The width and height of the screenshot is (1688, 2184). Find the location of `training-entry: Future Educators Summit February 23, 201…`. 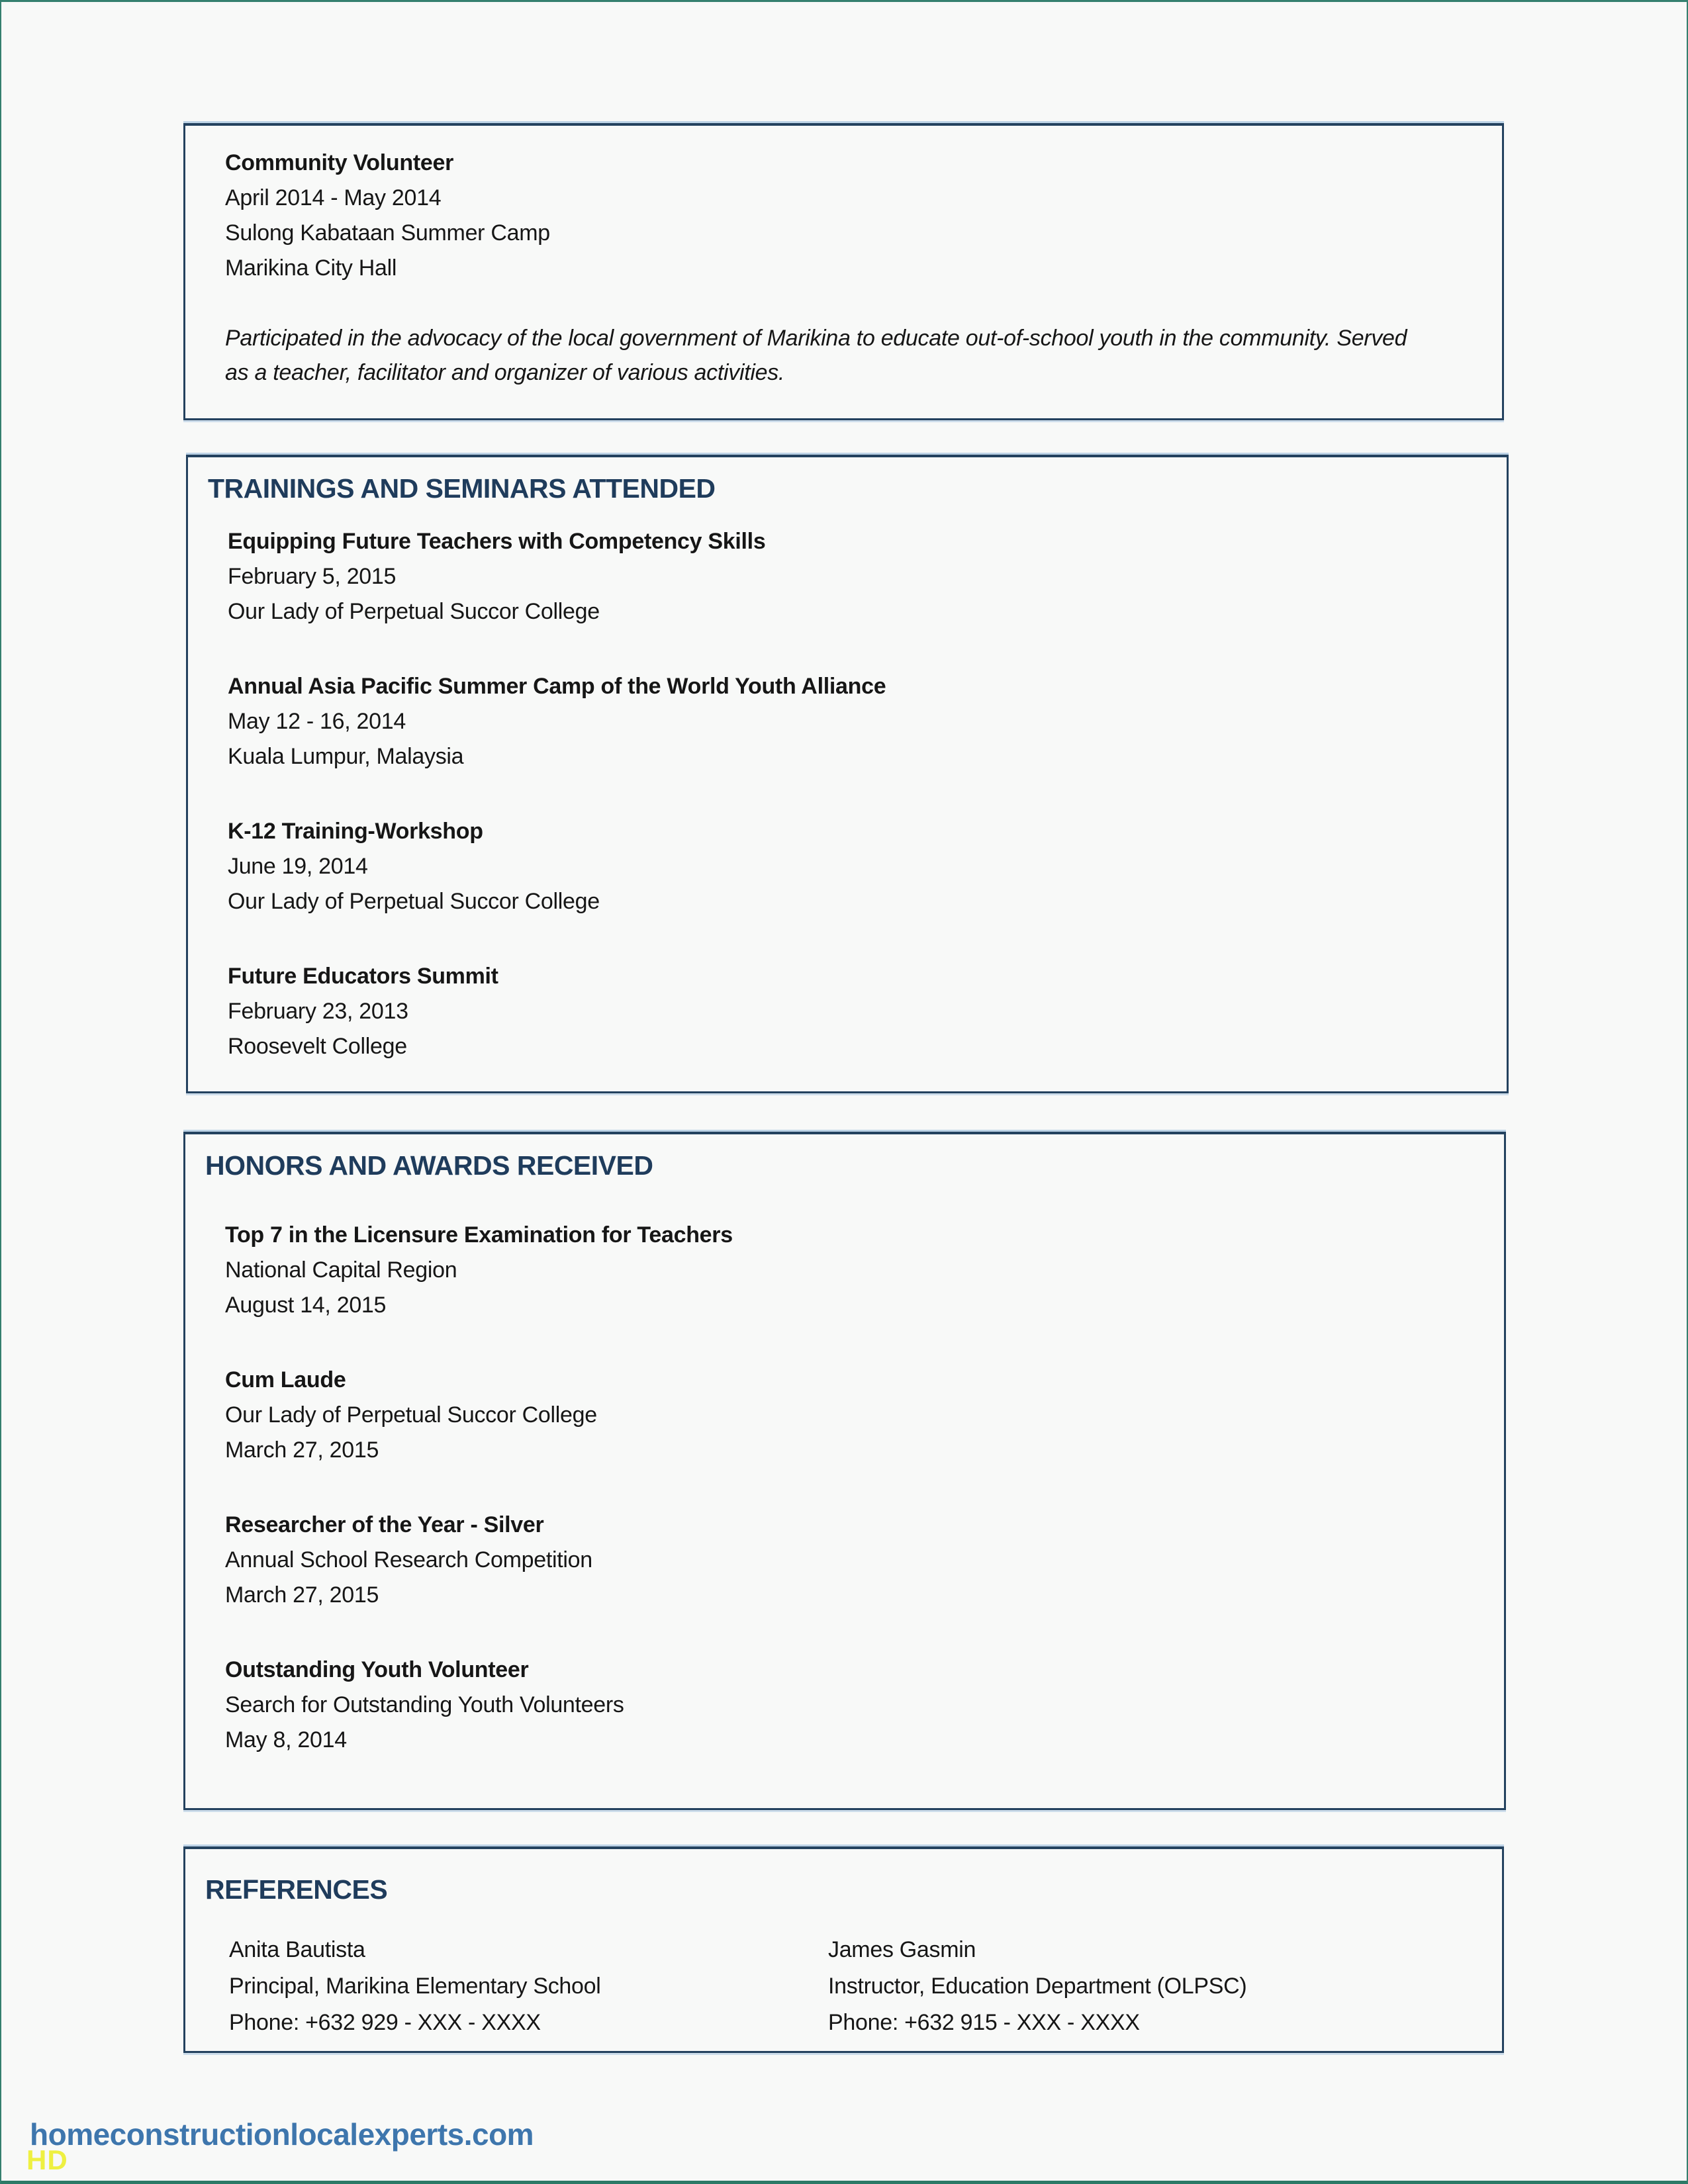

training-entry: Future Educators Summit February 23, 201… is located at coordinates (838, 1011).